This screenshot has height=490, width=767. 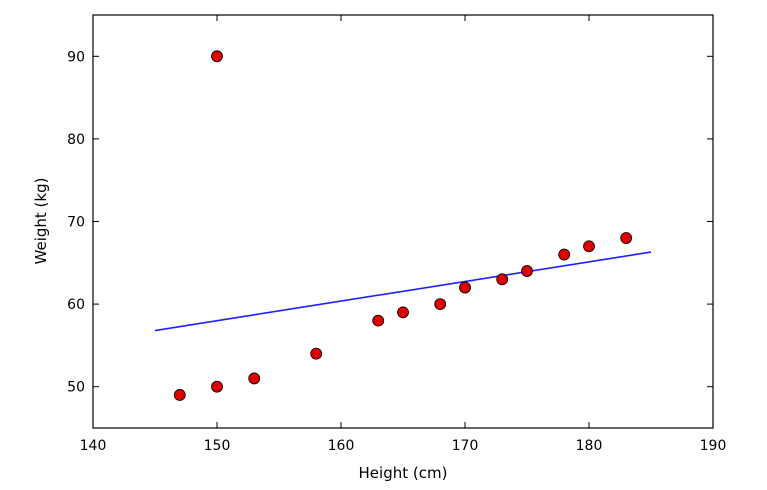 I want to click on x-tick-label-1: 150, so click(x=217, y=446).